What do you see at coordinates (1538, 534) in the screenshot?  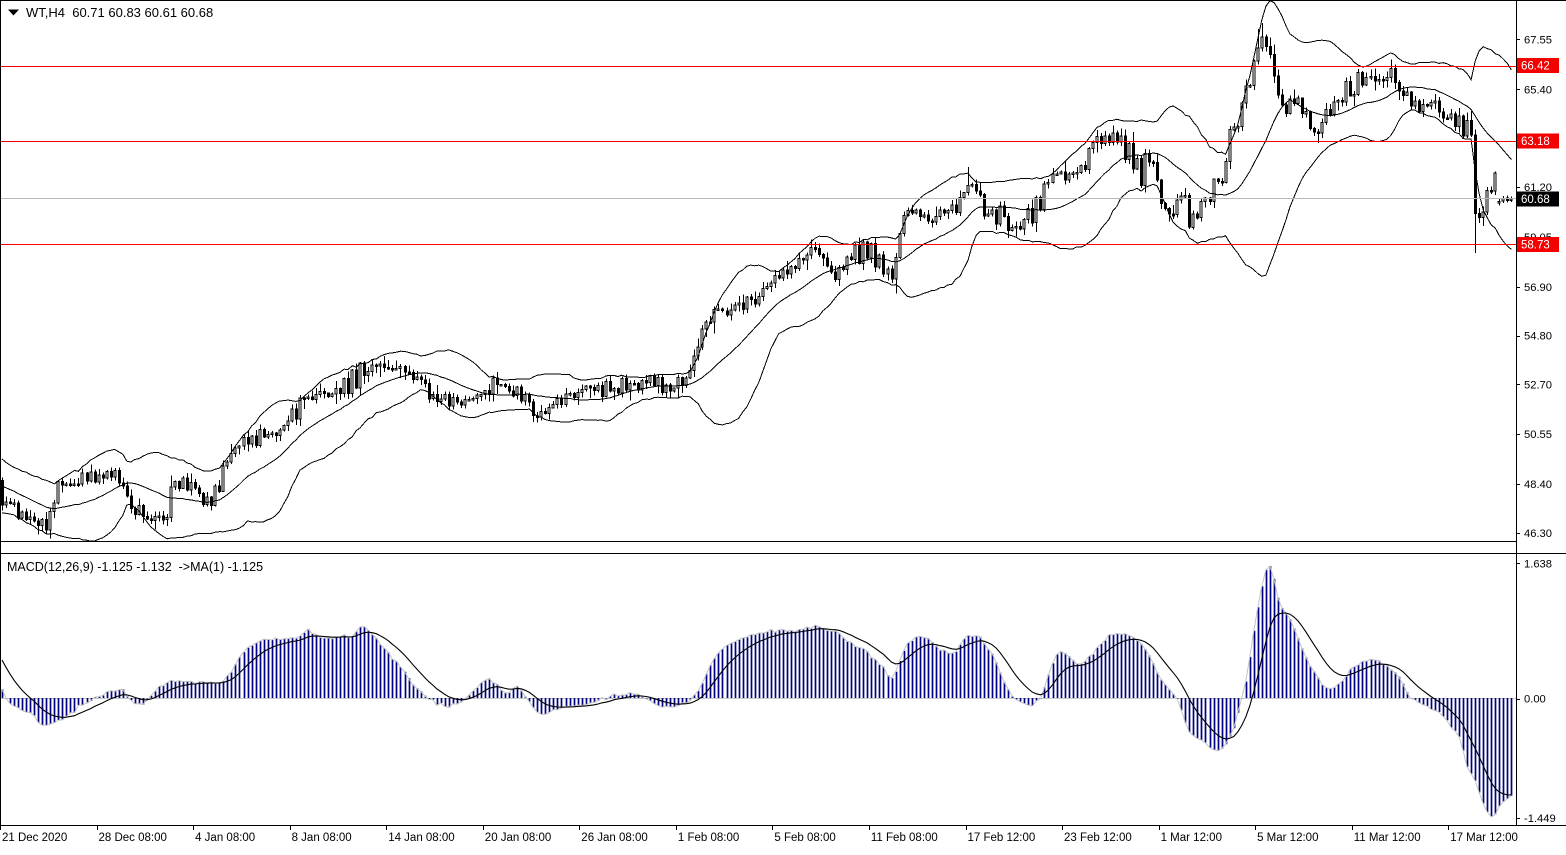 I see `svg-text: 46.30` at bounding box center [1538, 534].